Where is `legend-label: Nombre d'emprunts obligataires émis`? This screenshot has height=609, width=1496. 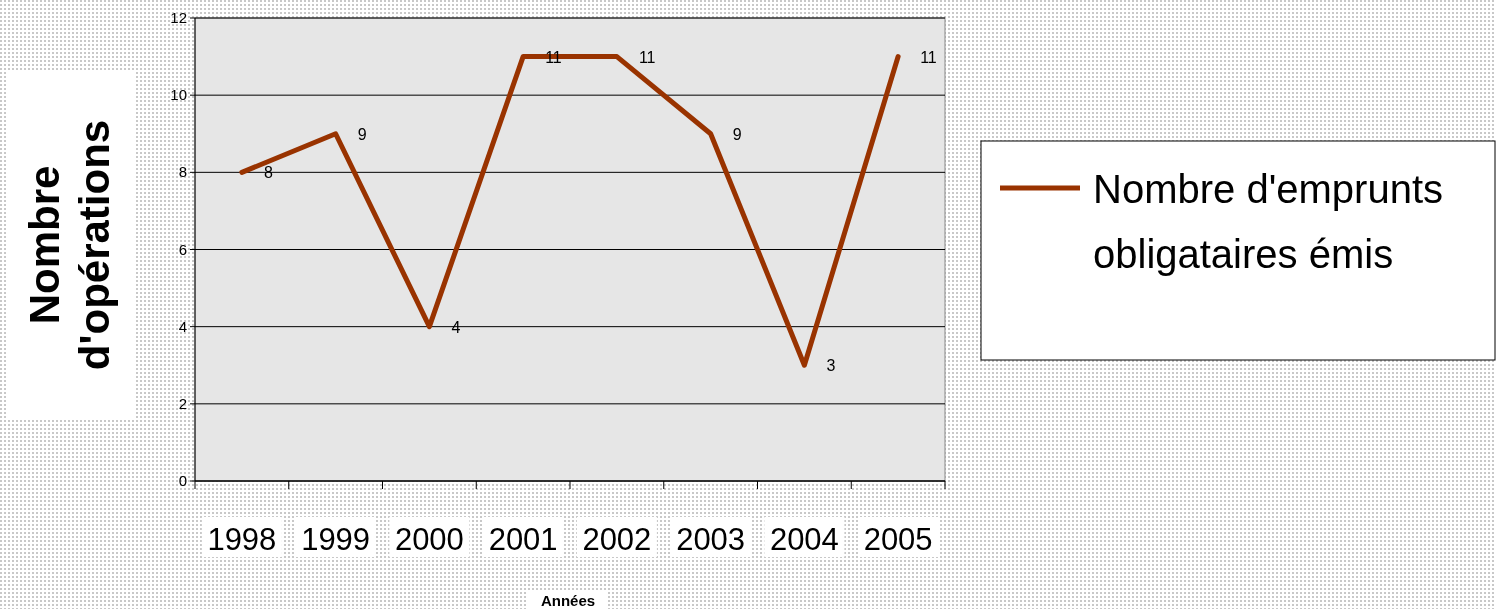 legend-label: Nombre d'emprunts obligataires émis is located at coordinates (1268, 221).